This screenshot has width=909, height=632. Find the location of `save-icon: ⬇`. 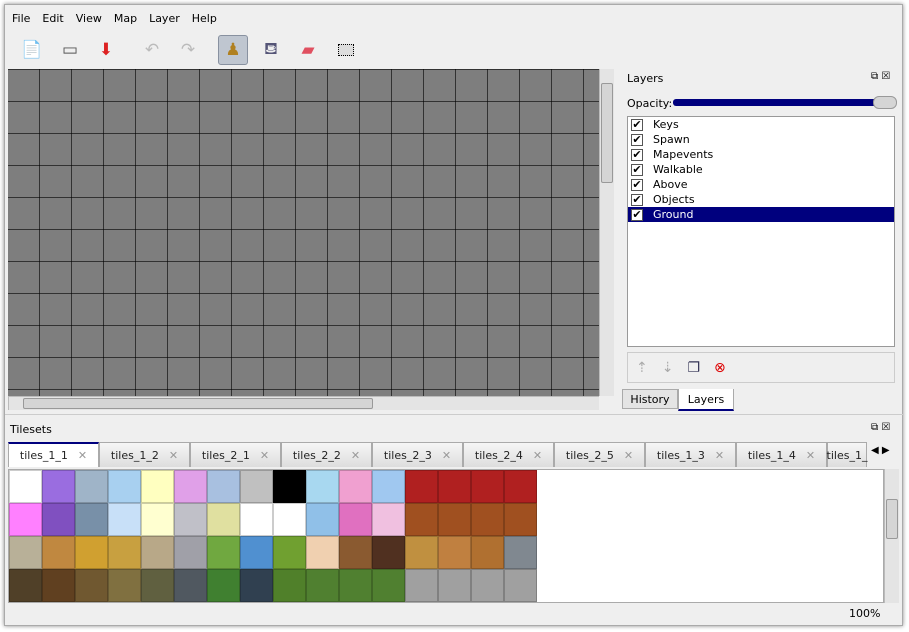

save-icon: ⬇ is located at coordinates (106, 50).